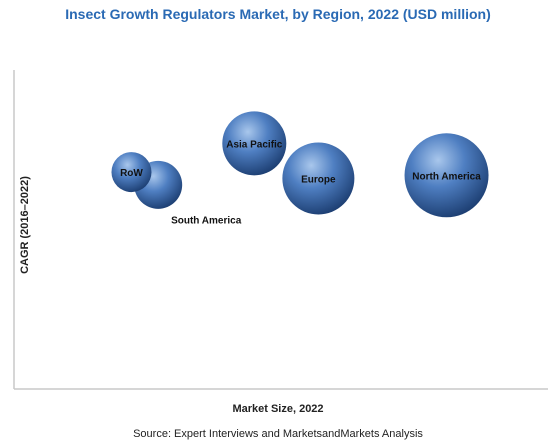 This screenshot has width=556, height=447. I want to click on bubble-label-row: RoW, so click(131, 173).